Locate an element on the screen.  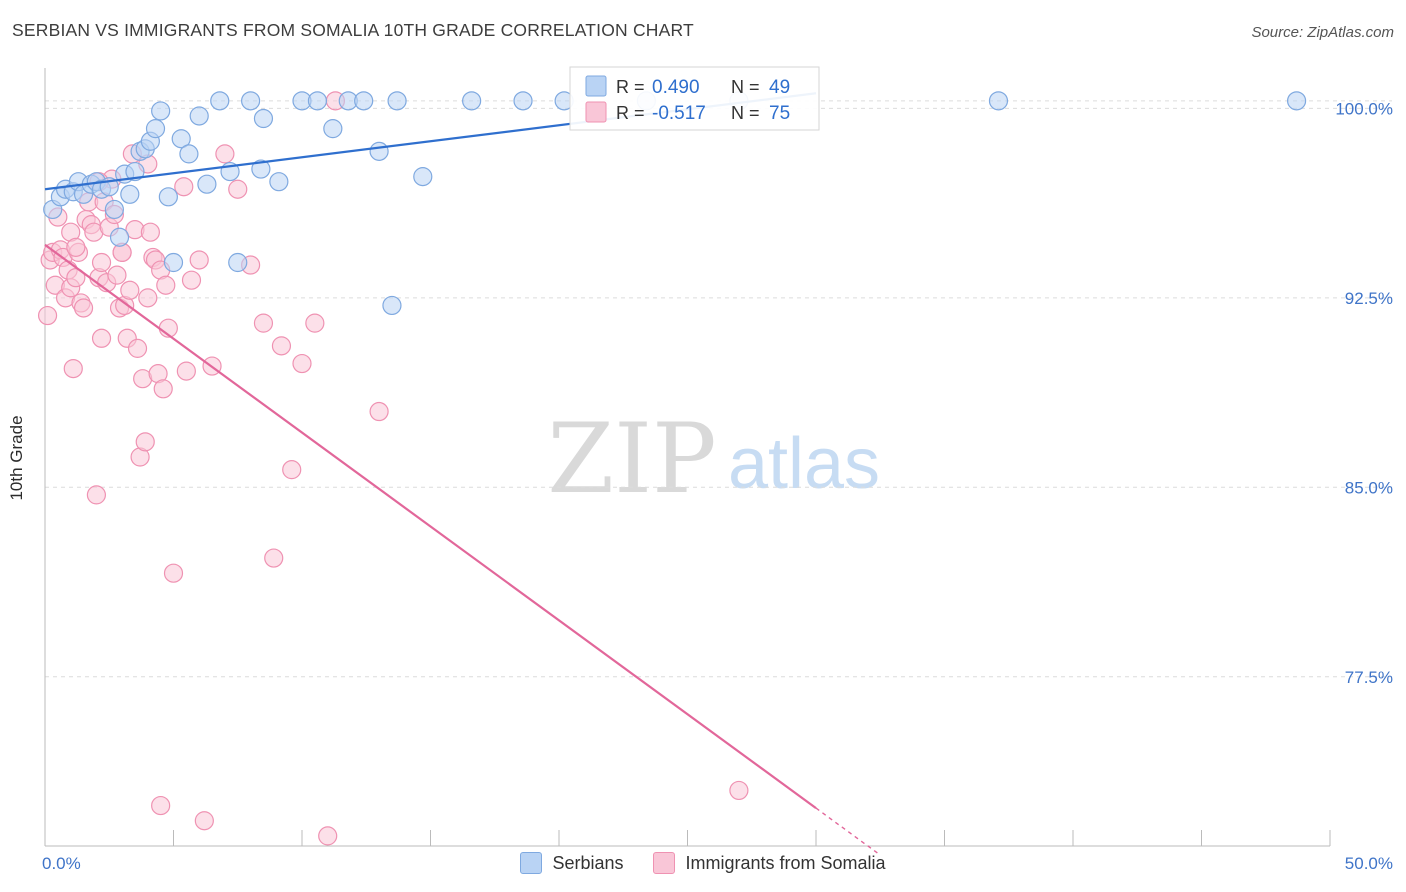
stats-r-value: -0.517 is located at coordinates (679, 113).